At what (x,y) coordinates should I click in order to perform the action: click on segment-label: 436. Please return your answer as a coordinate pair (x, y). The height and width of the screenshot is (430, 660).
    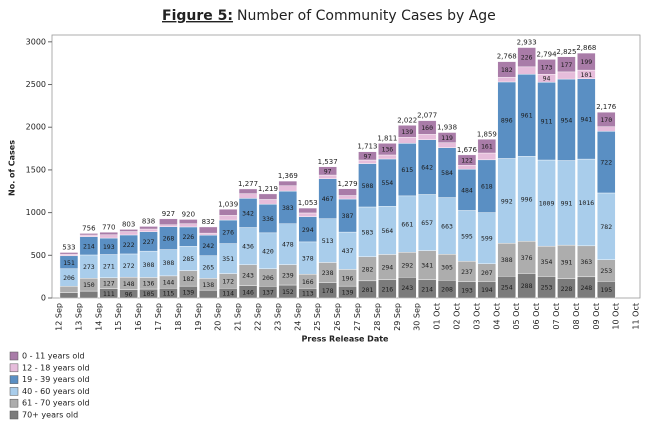
    Looking at the image, I should click on (248, 247).